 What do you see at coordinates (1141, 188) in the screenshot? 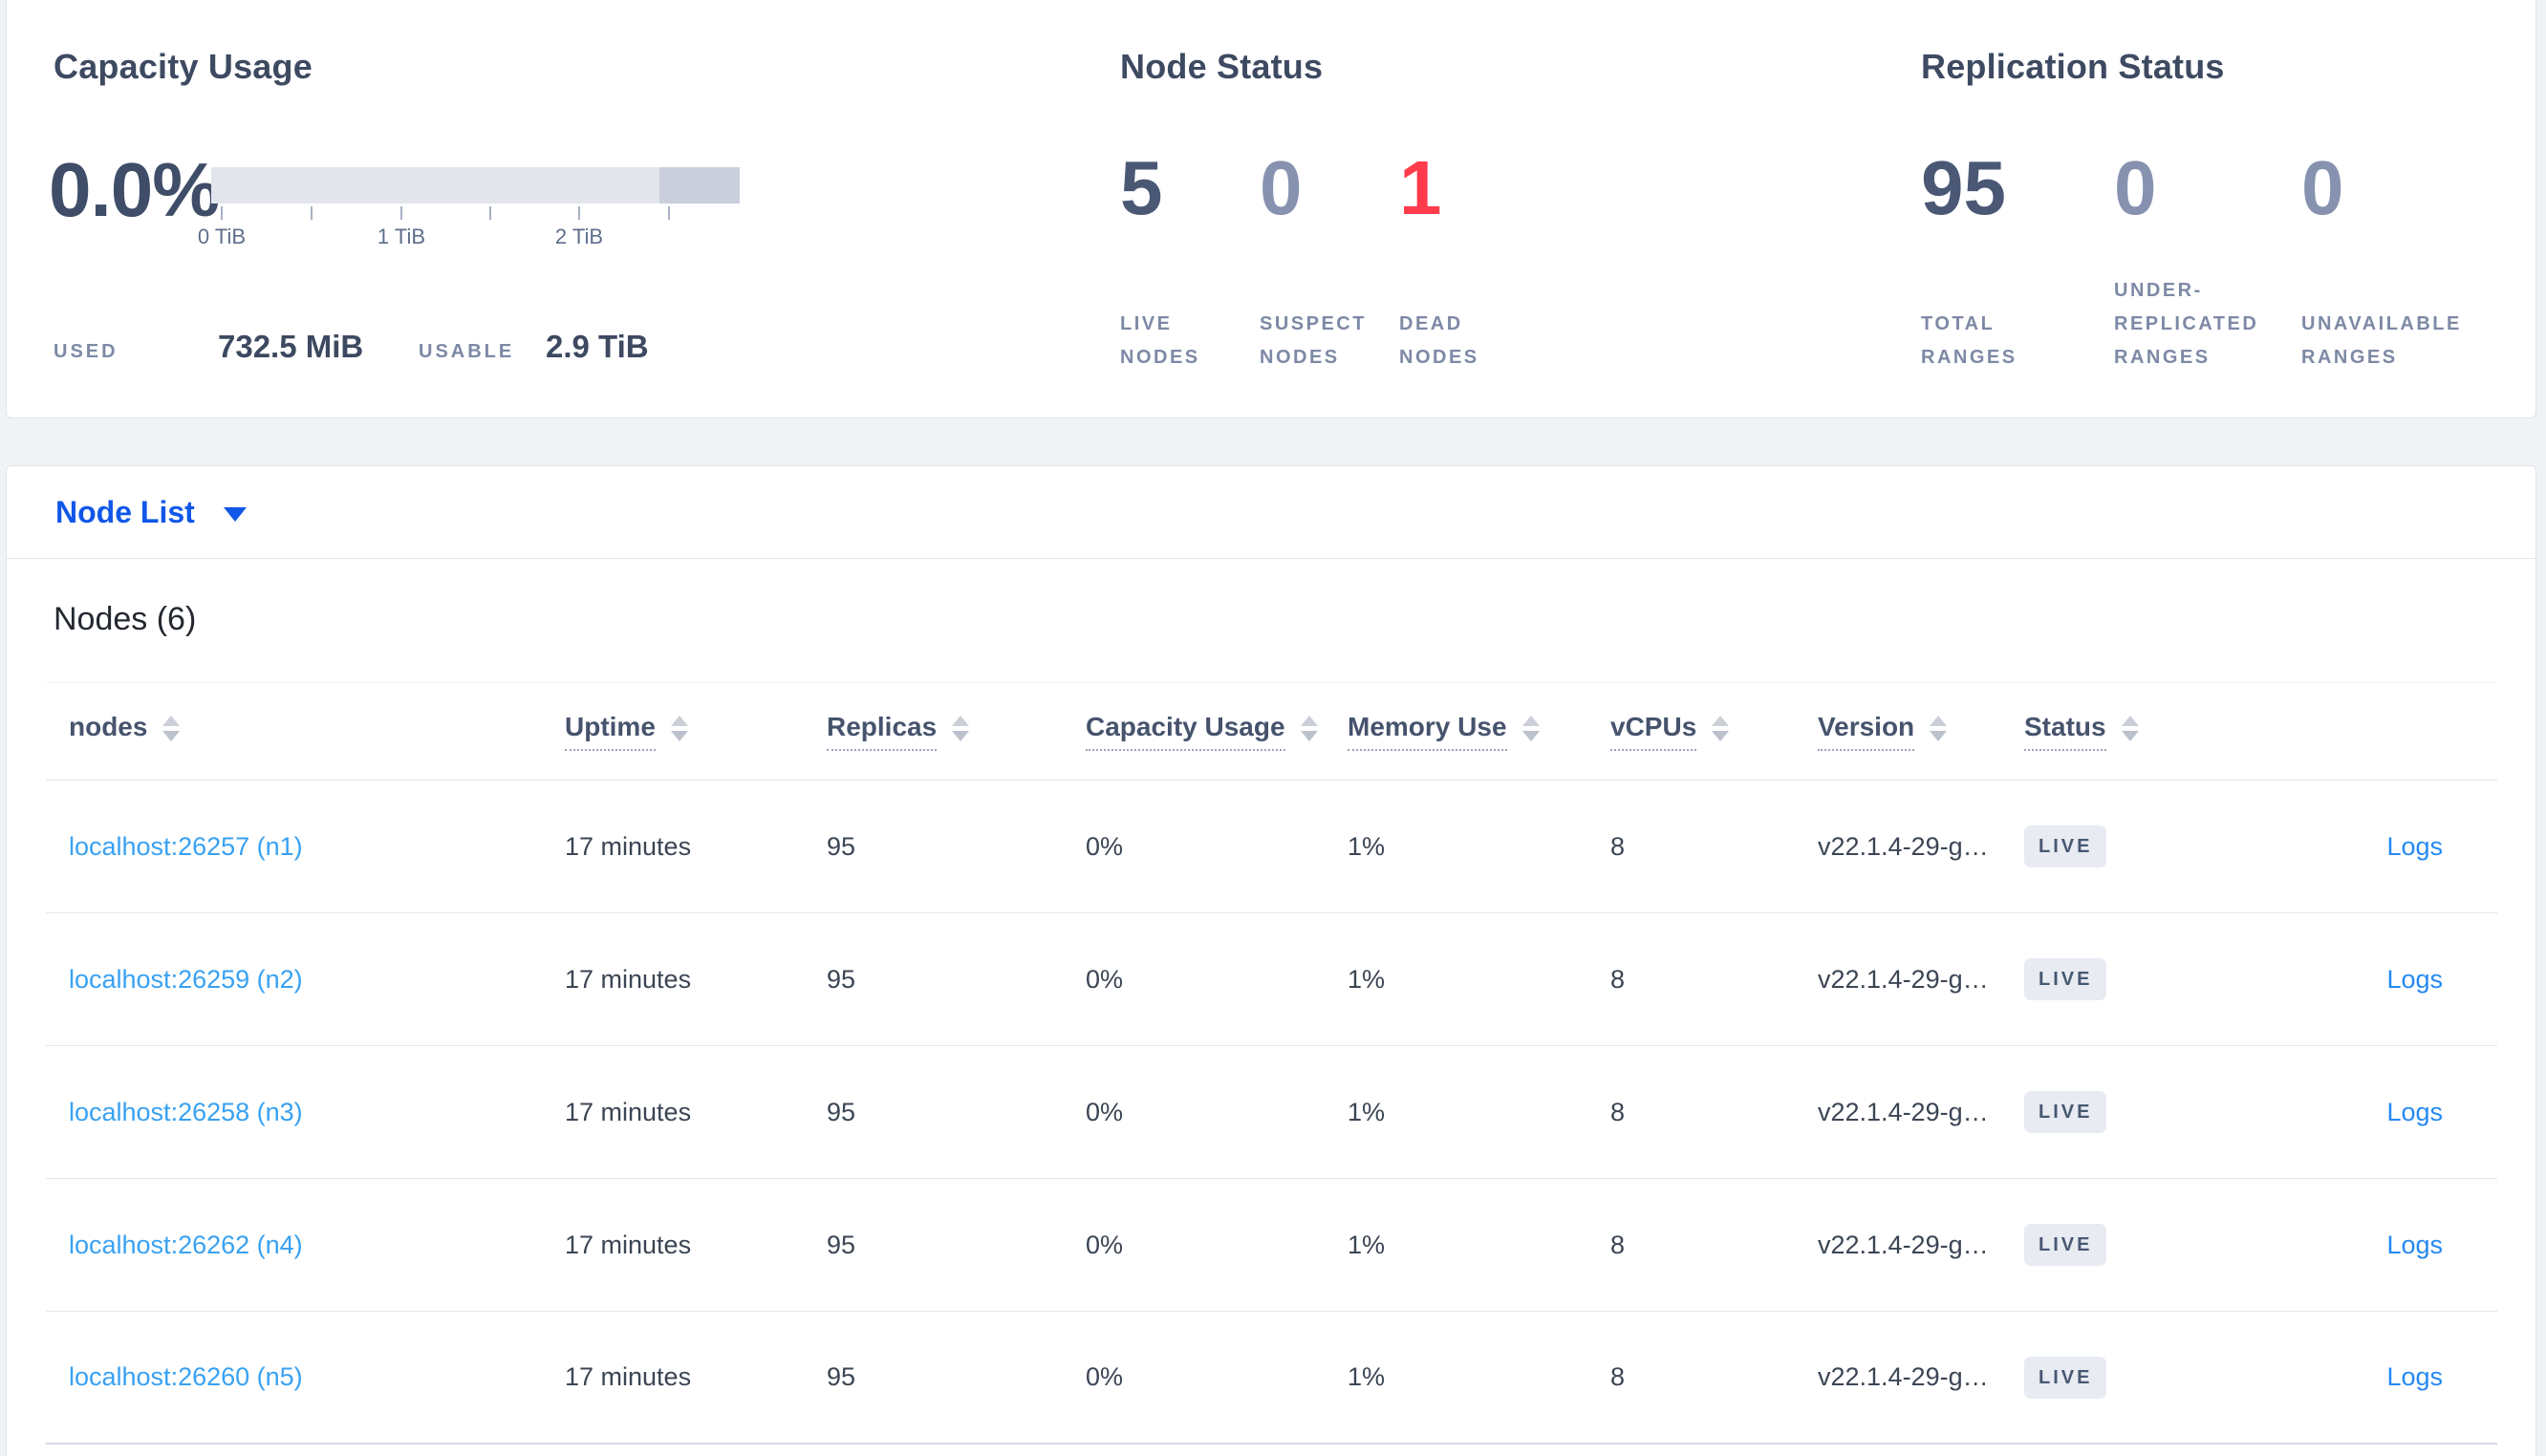
I see `live-nodes-count: 5` at bounding box center [1141, 188].